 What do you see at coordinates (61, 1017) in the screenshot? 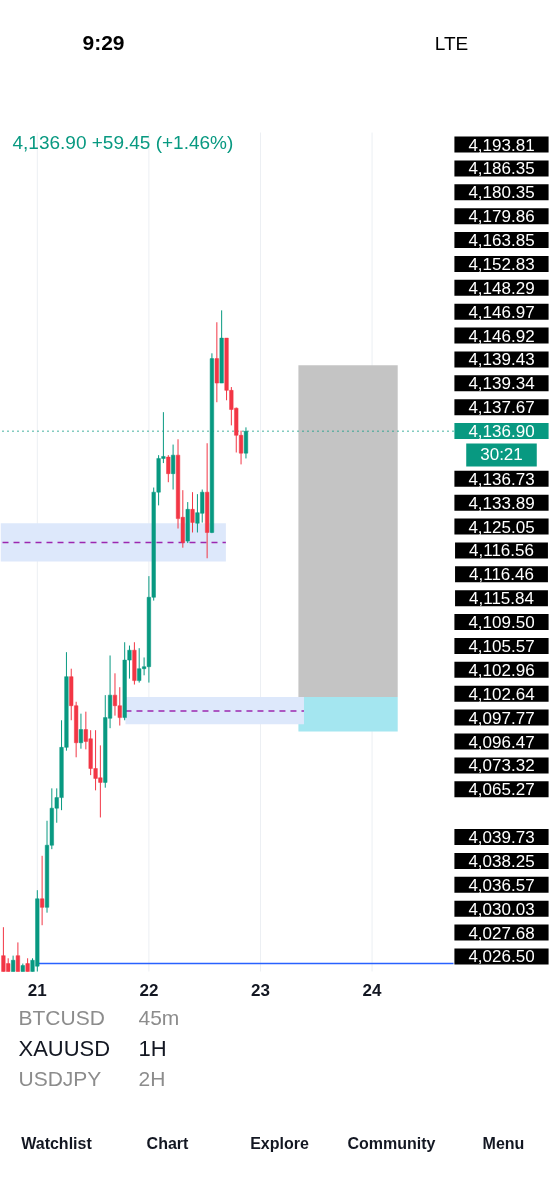
I see `text: BTCUSD` at bounding box center [61, 1017].